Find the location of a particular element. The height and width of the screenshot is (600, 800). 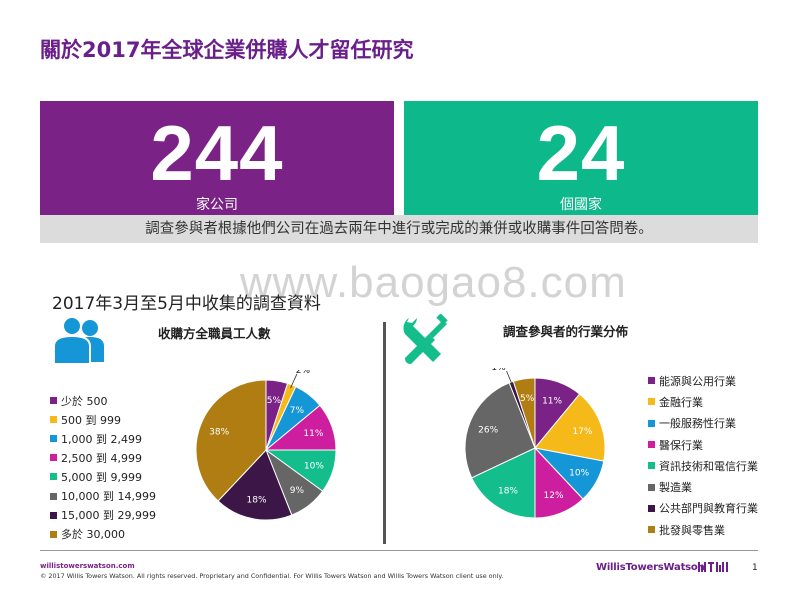

stat-companies-value: 244 is located at coordinates (217, 153).